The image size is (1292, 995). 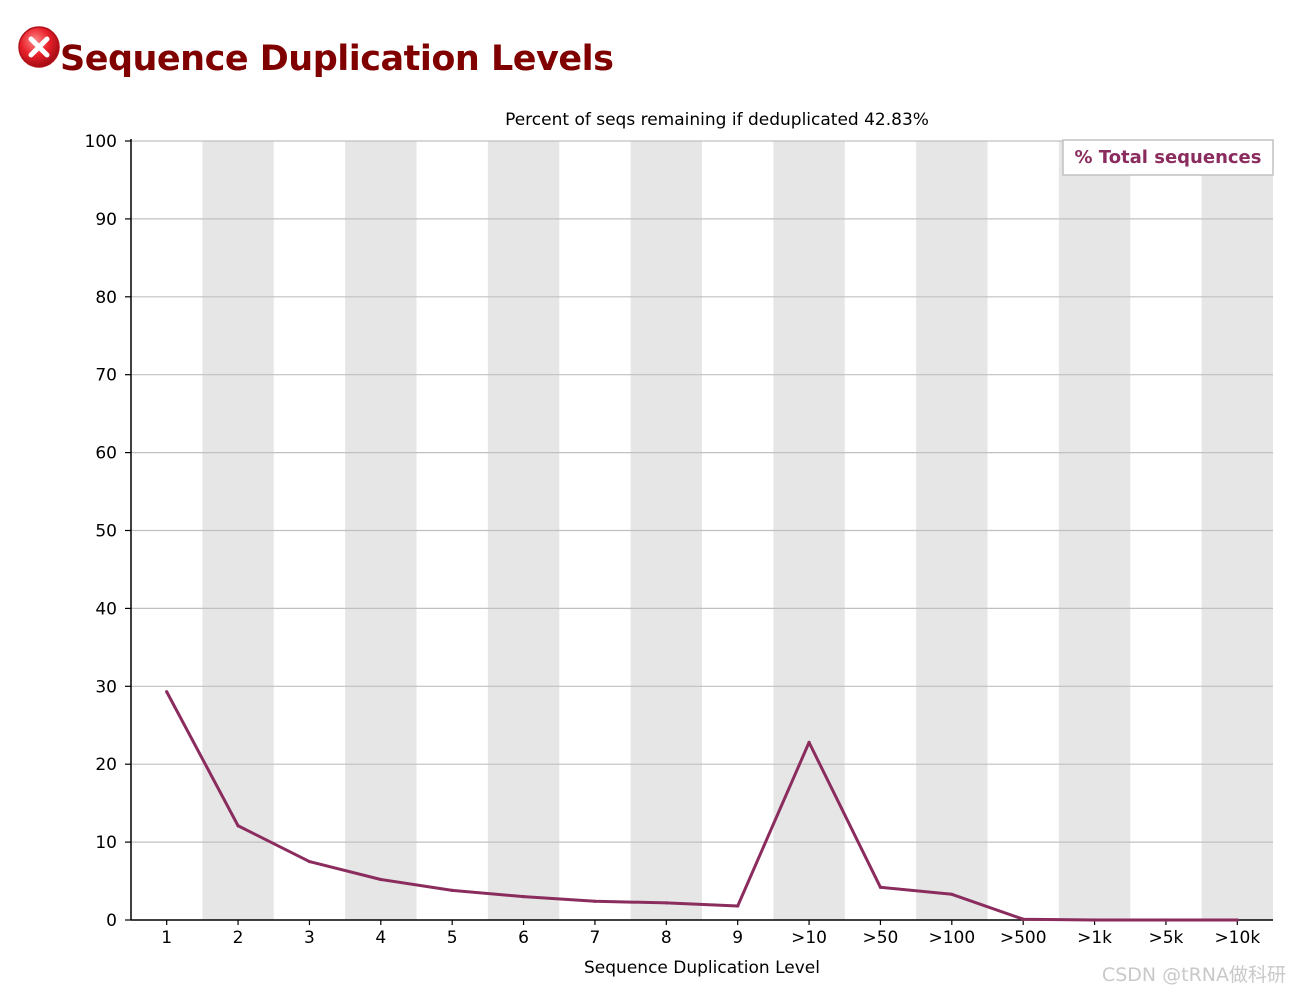 What do you see at coordinates (452, 938) in the screenshot?
I see `x-tick-label: 5` at bounding box center [452, 938].